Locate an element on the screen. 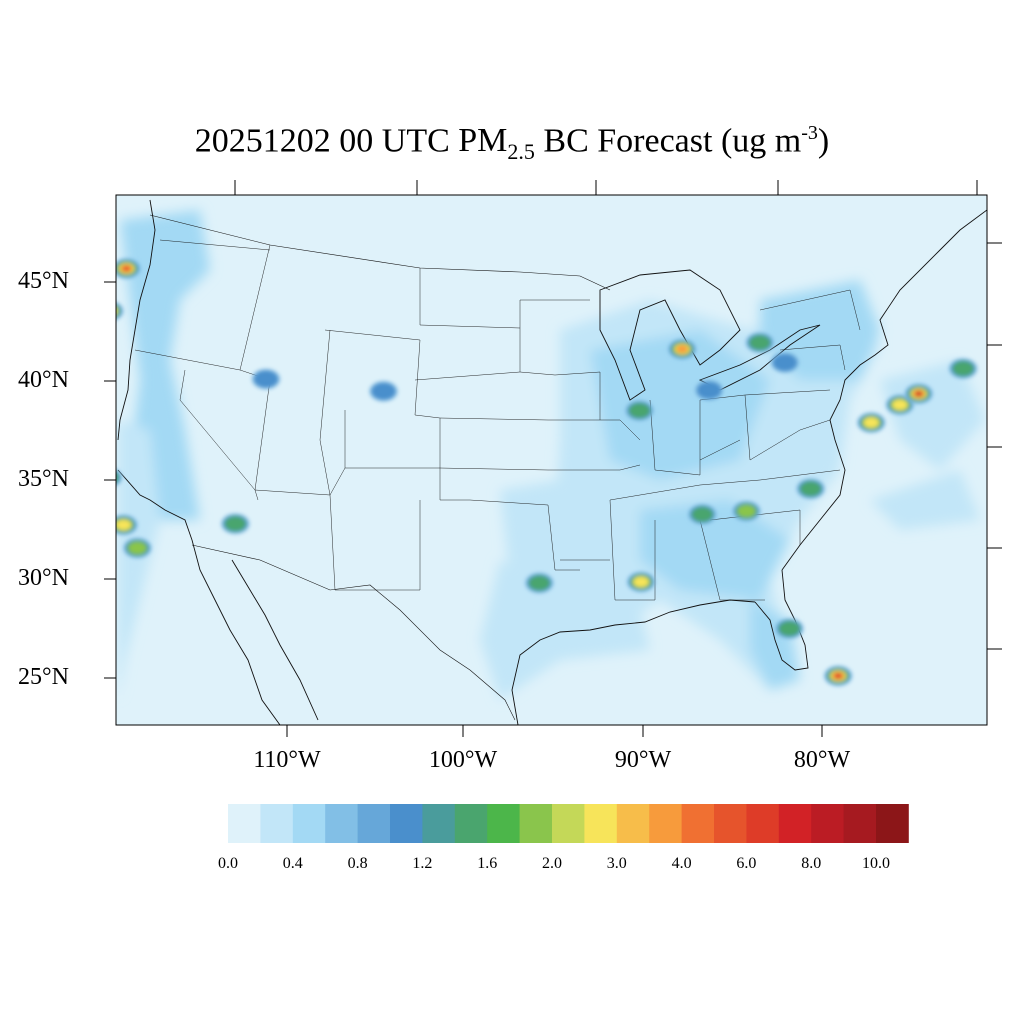 This screenshot has height=1024, width=1024. lake-erie-ontario is located at coordinates (759, 357).